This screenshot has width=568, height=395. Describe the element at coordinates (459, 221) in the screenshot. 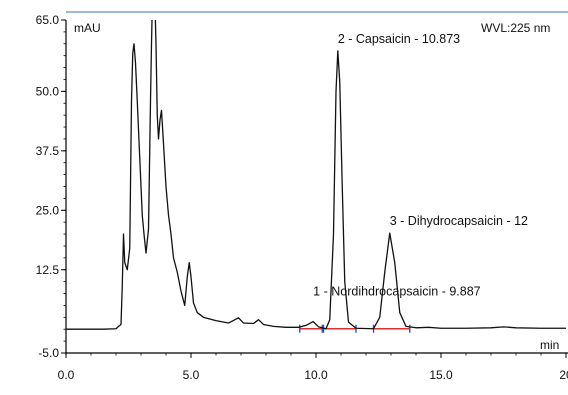

I see `peak-label-3: 3 - Dihydrocapsaicin - 12` at that location.